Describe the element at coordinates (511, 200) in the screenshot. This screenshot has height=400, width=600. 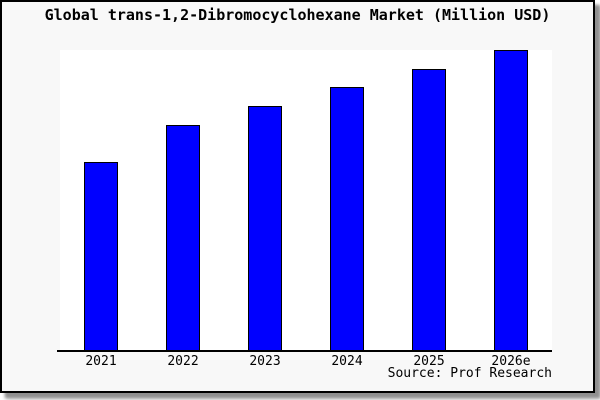
I see `bar-2026e` at that location.